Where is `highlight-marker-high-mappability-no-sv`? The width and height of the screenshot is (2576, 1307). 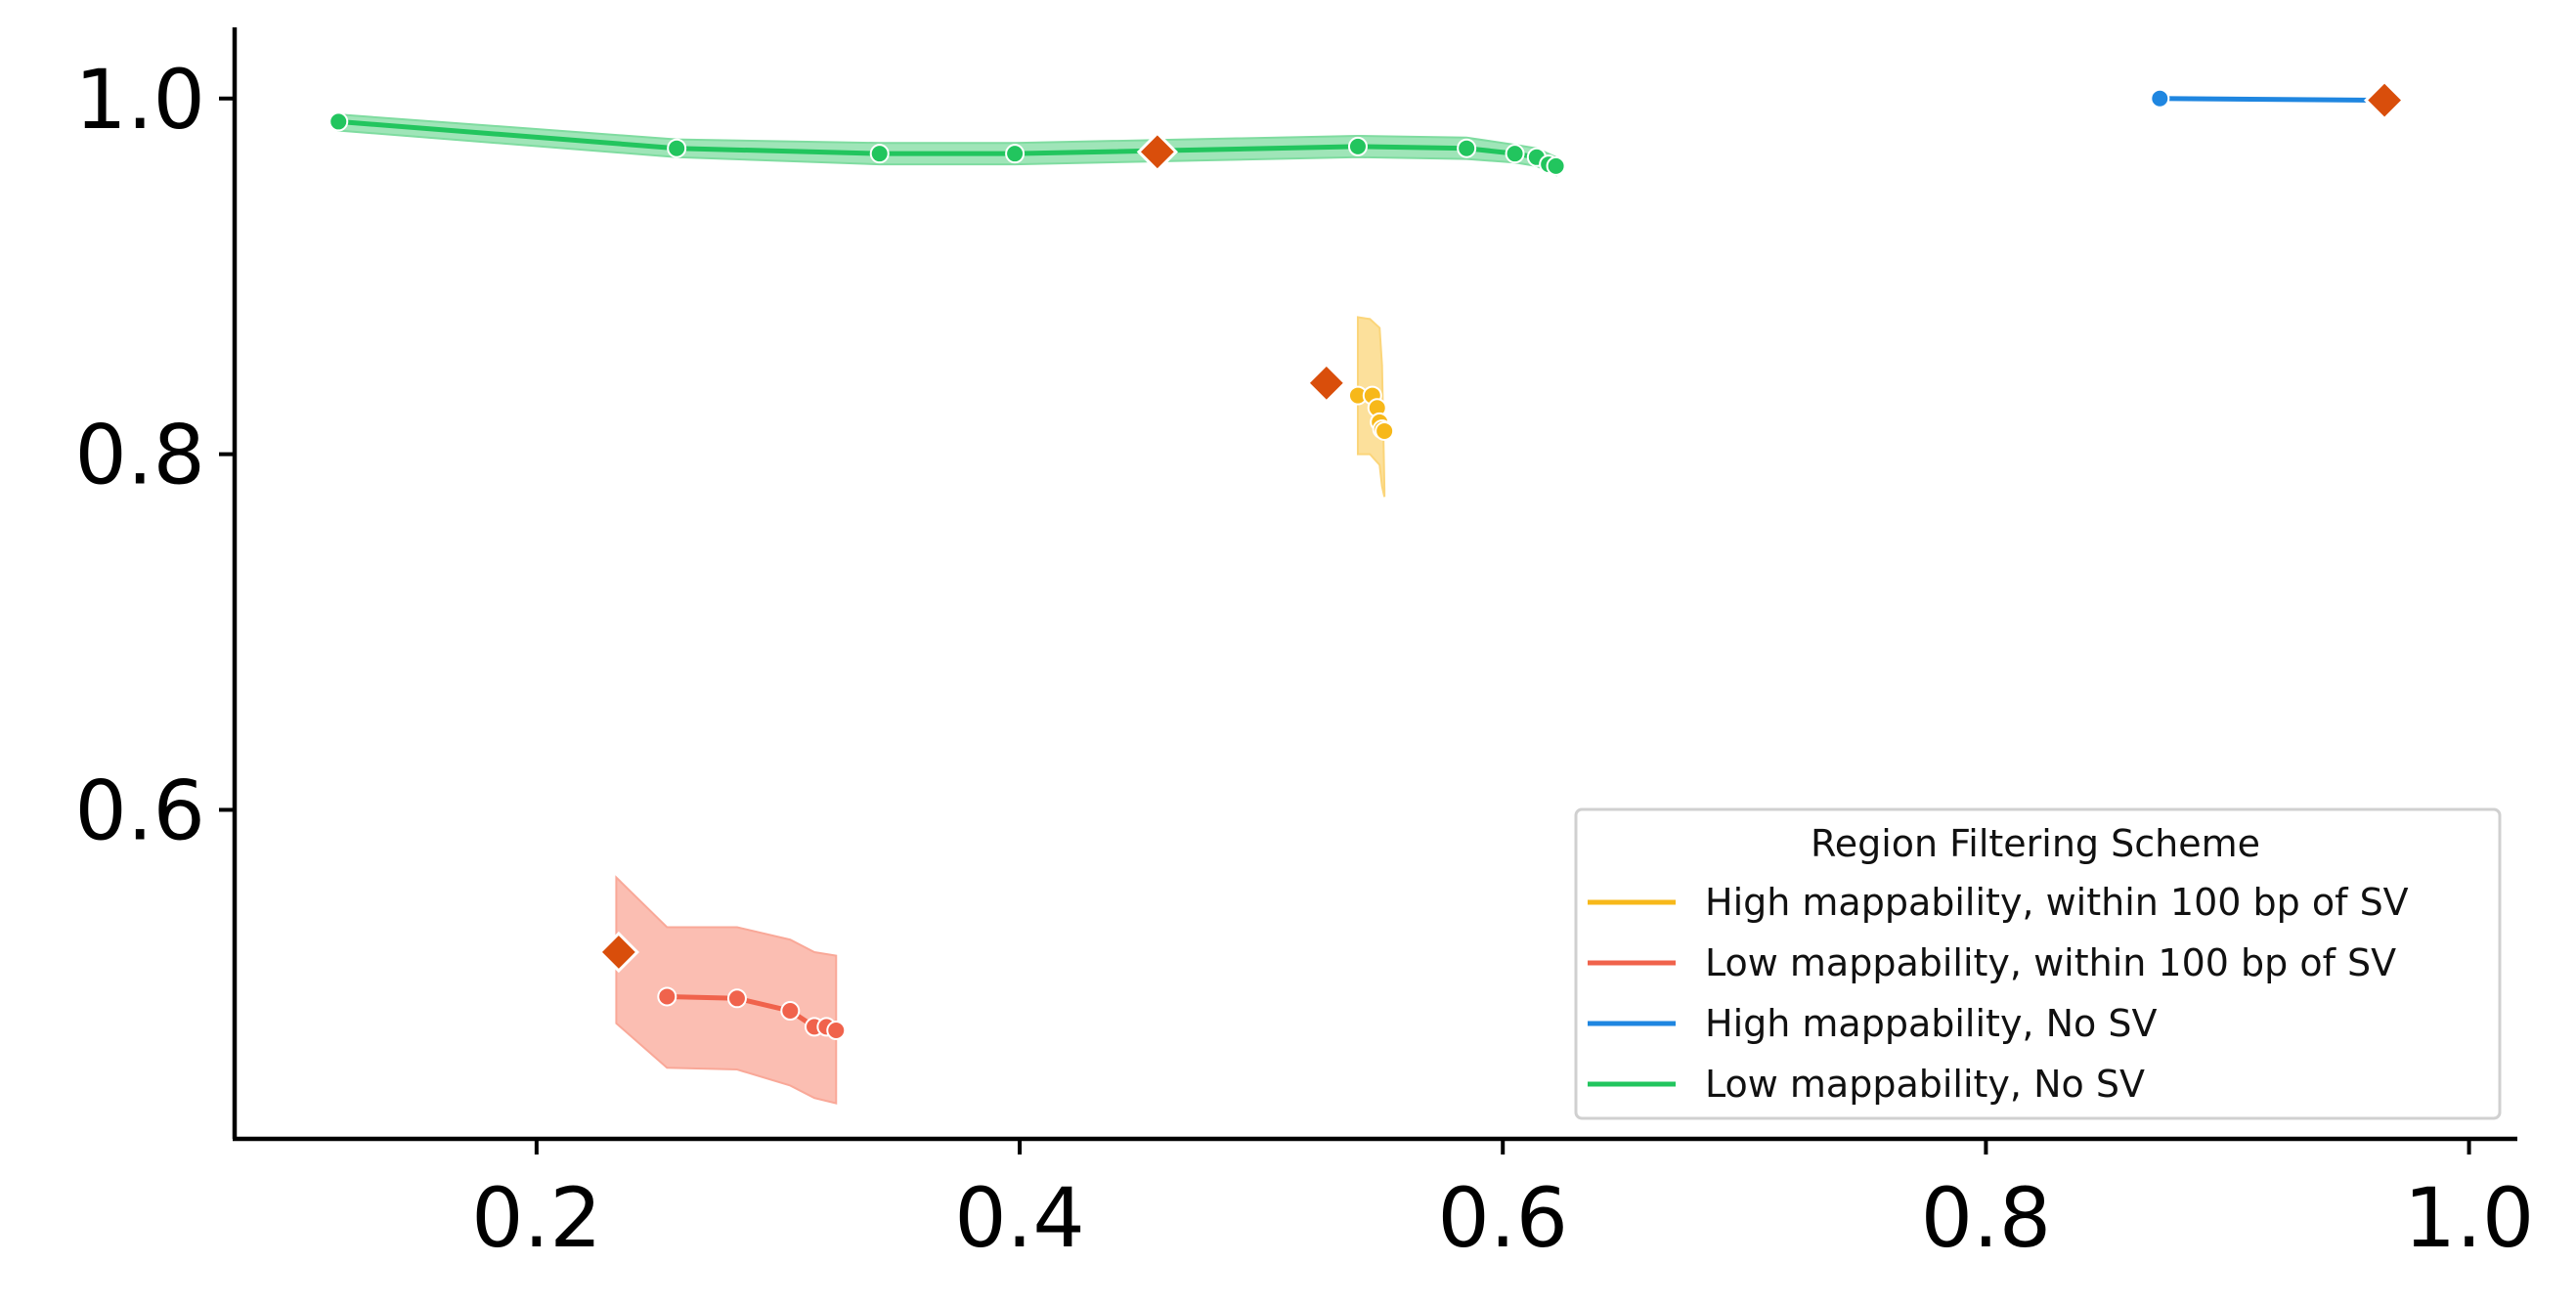
highlight-marker-high-mappability-no-sv is located at coordinates (2384, 100).